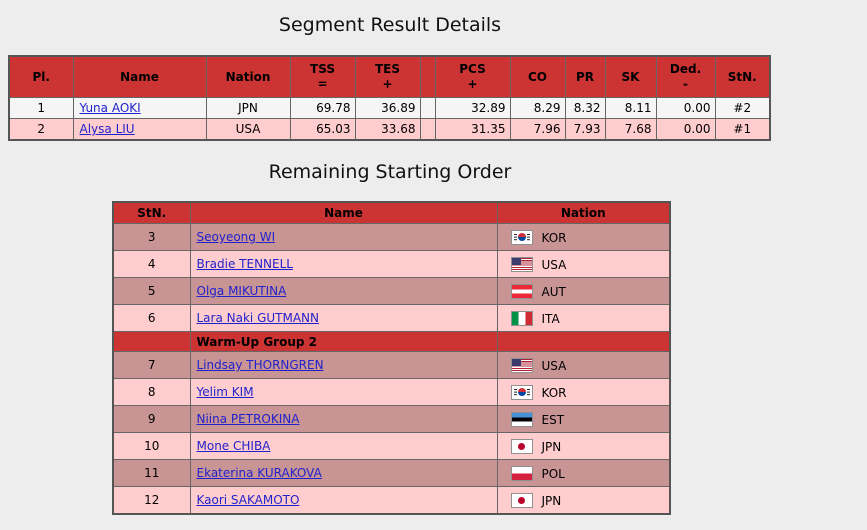 This screenshot has width=867, height=530. Describe the element at coordinates (233, 446) in the screenshot. I see `skater-link: Mone CHIBA` at that location.